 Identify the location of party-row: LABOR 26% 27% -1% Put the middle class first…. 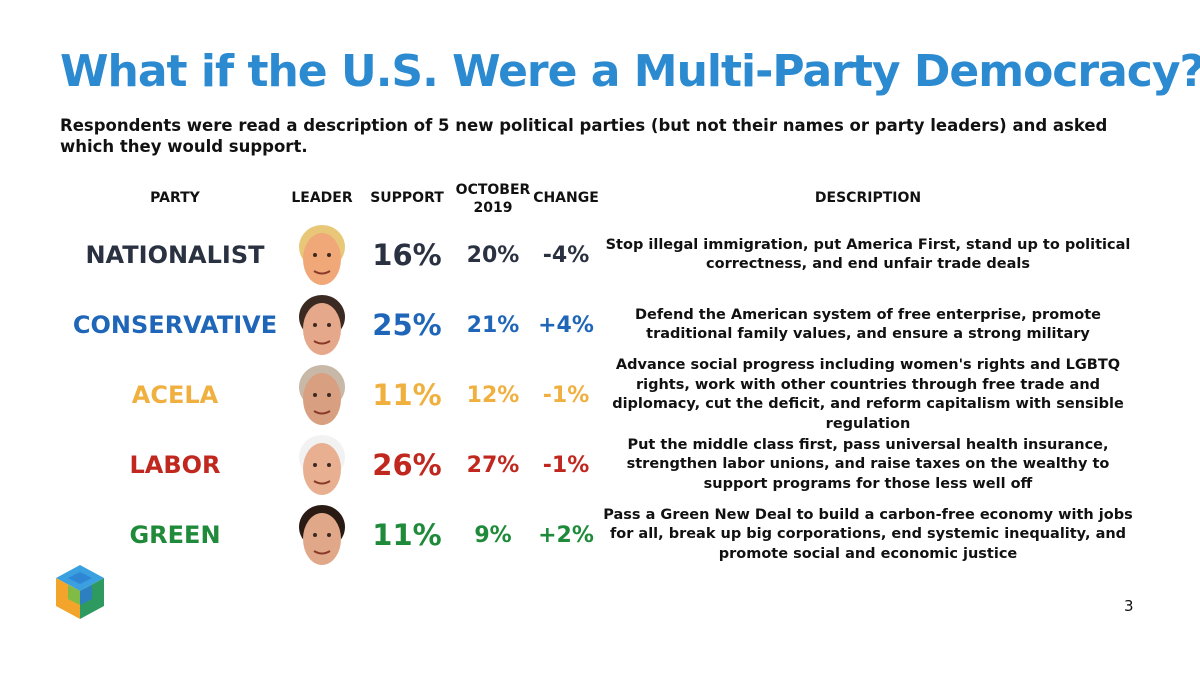
(600, 465).